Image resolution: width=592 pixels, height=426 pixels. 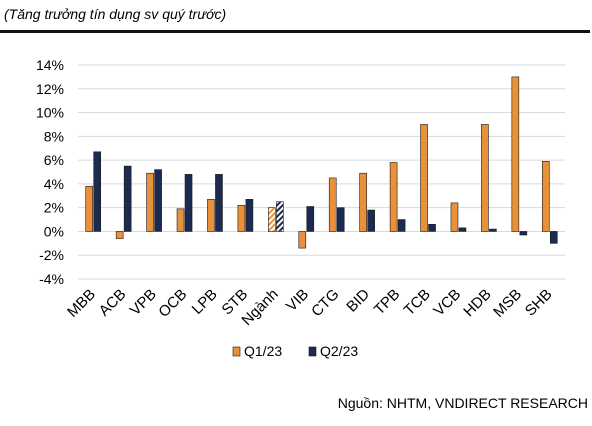 What do you see at coordinates (272, 219) in the screenshot?
I see `bar-q1-ngành` at bounding box center [272, 219].